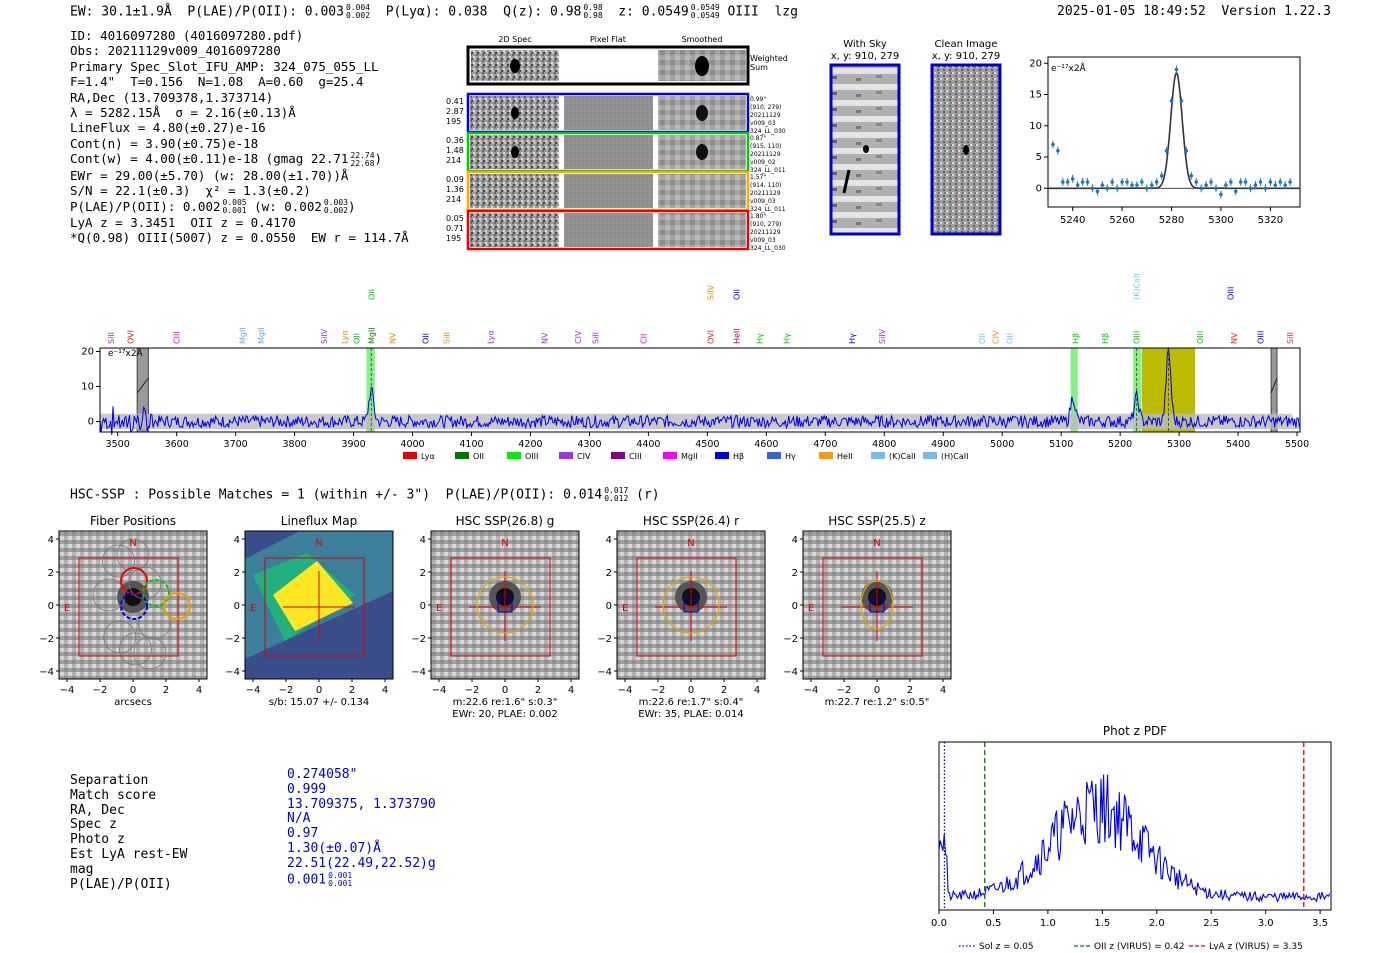 This screenshot has width=1400, height=953. What do you see at coordinates (1179, 444) in the screenshot?
I see `full-xtick-label: 5300` at bounding box center [1179, 444].